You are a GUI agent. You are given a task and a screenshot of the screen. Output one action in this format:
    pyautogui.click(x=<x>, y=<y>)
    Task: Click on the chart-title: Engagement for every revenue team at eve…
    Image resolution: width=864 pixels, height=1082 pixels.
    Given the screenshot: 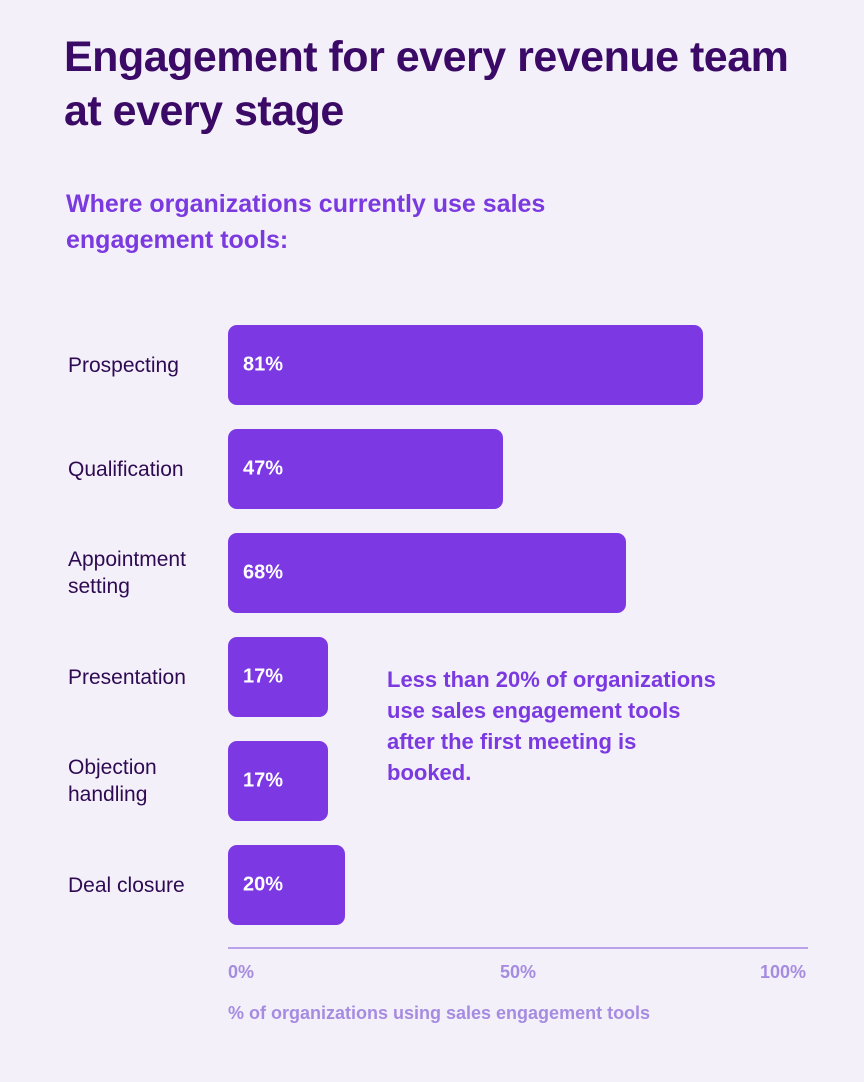 What is the action you would take?
    pyautogui.click(x=426, y=84)
    